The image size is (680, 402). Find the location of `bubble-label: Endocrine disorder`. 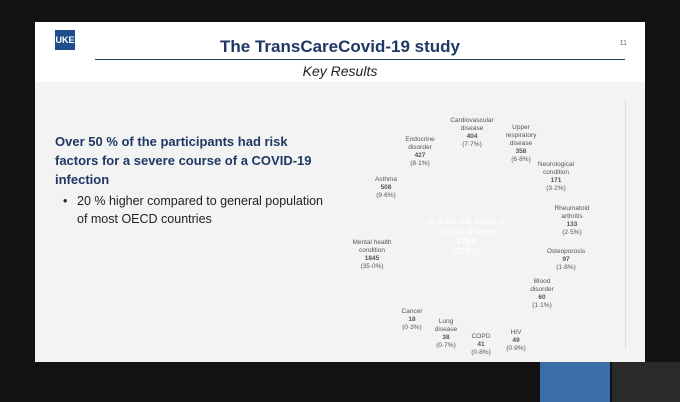

bubble-label: Endocrine disorder is located at coordinates (420, 143).